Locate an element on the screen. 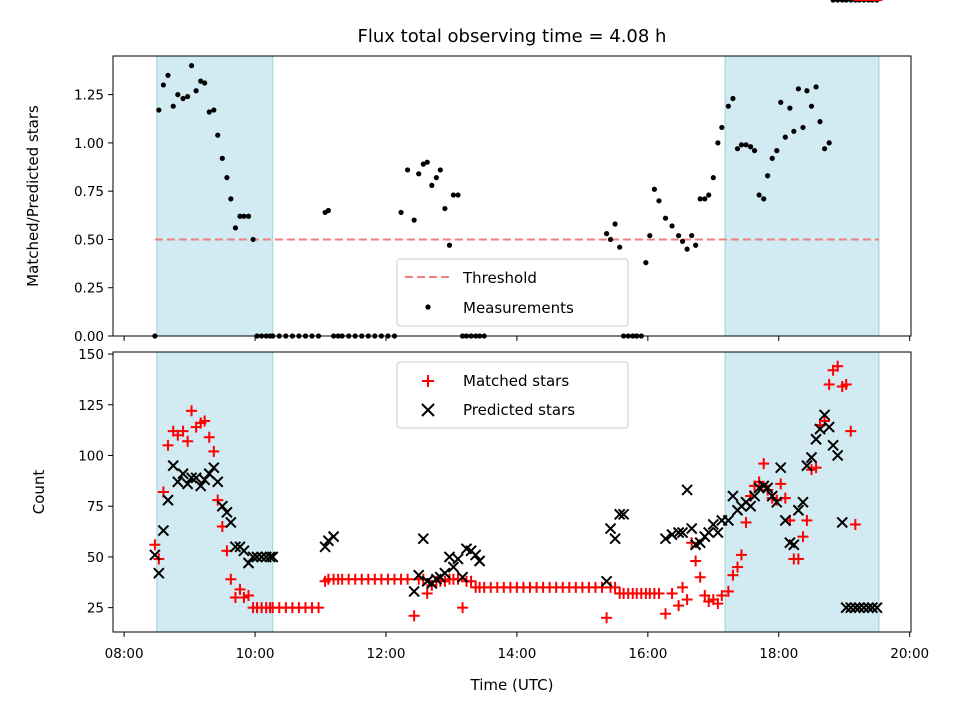 This screenshot has height=720, width=960. y-tick-label: 0.00 is located at coordinates (89, 337).